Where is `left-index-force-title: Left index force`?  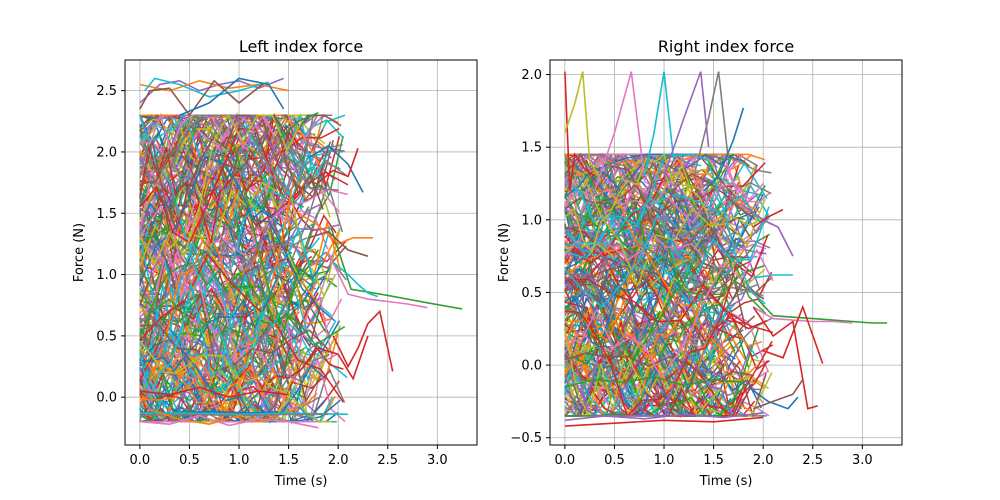 left-index-force-title: Left index force is located at coordinates (301, 46).